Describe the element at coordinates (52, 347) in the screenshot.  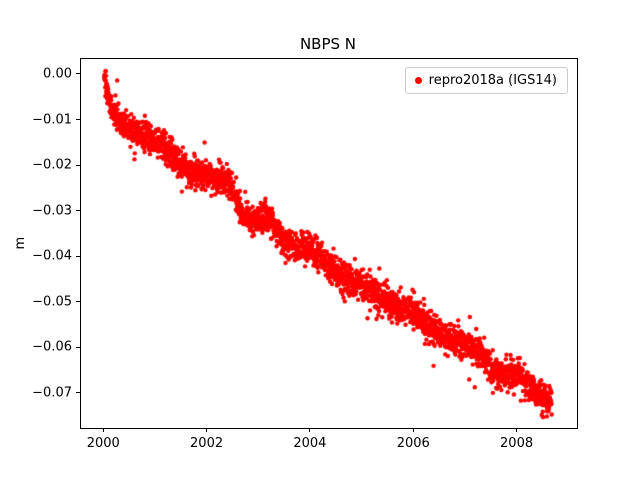
I see `y-tick-label: −0.06` at that location.